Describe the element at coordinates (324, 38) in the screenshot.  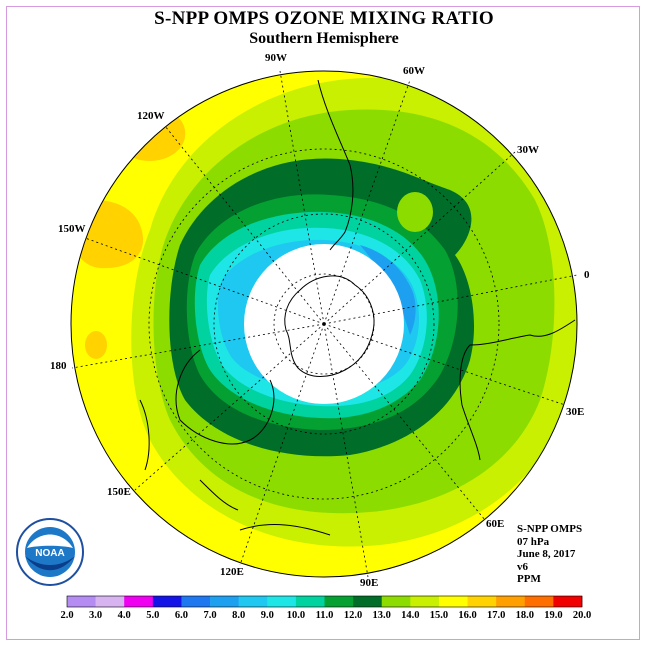
I see `map-subtitle: Southern Hemisphere` at that location.